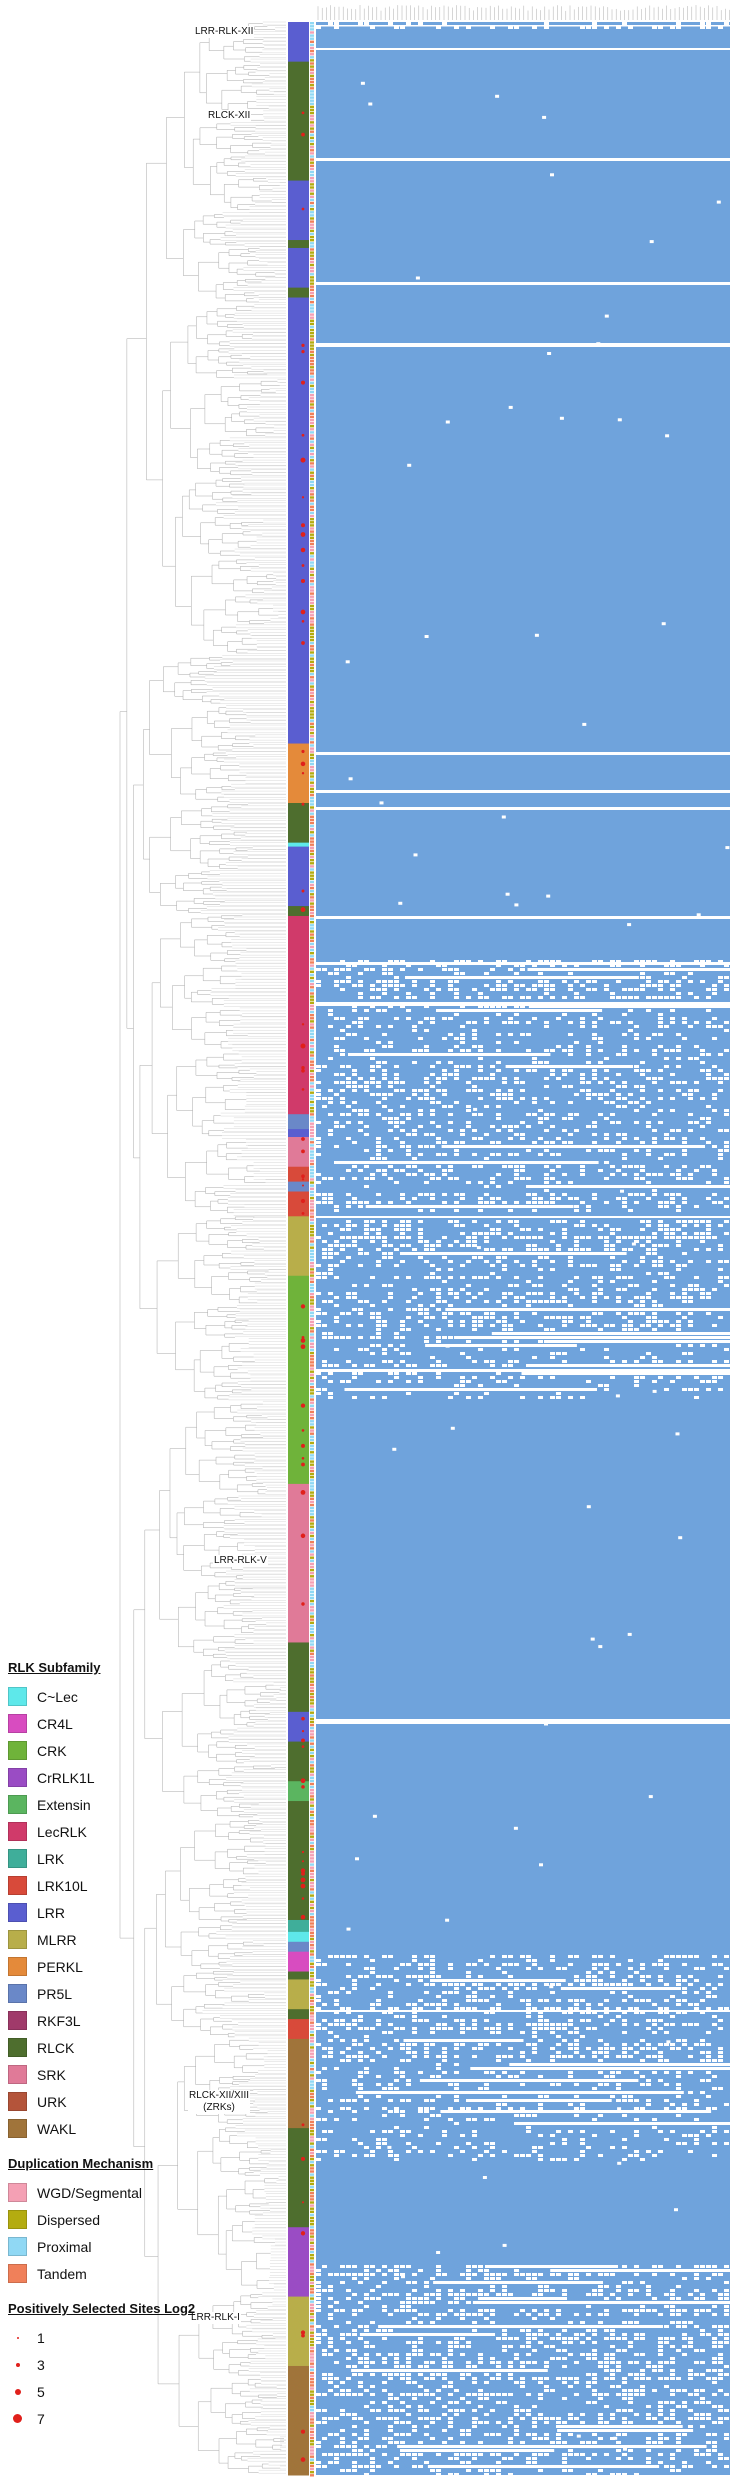 The image size is (731, 2485). Describe the element at coordinates (522, 977) in the screenshot. I see `heatmap-missing-cell-row` at that location.